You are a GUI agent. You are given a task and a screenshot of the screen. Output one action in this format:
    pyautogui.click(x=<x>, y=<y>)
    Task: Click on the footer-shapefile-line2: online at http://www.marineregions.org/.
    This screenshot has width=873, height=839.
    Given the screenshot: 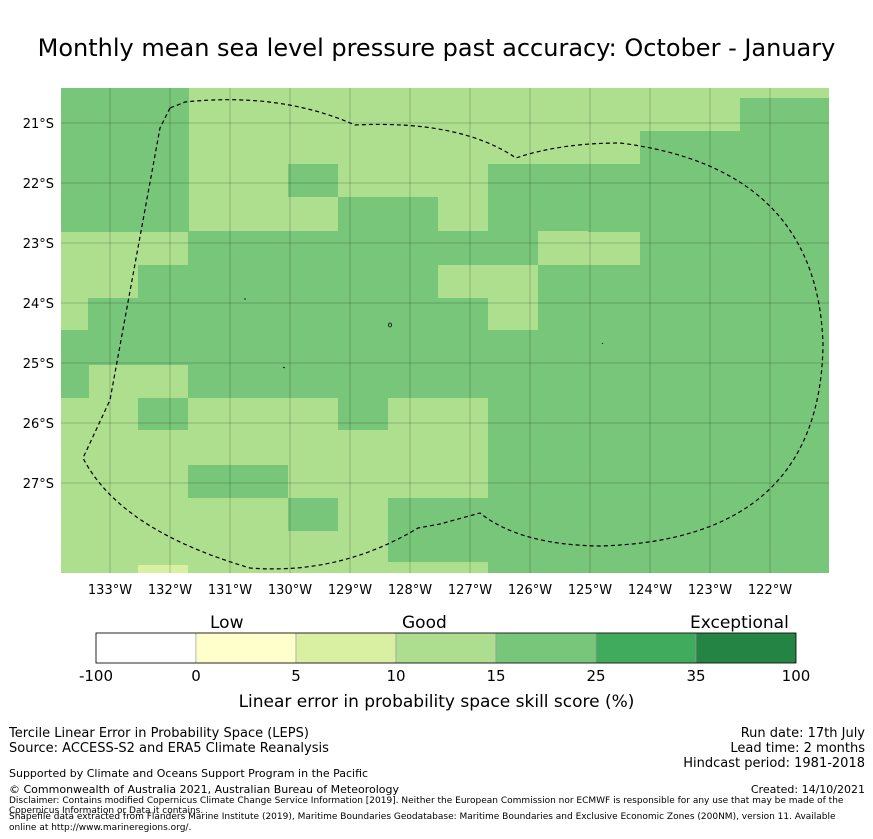 What is the action you would take?
    pyautogui.click(x=100, y=828)
    